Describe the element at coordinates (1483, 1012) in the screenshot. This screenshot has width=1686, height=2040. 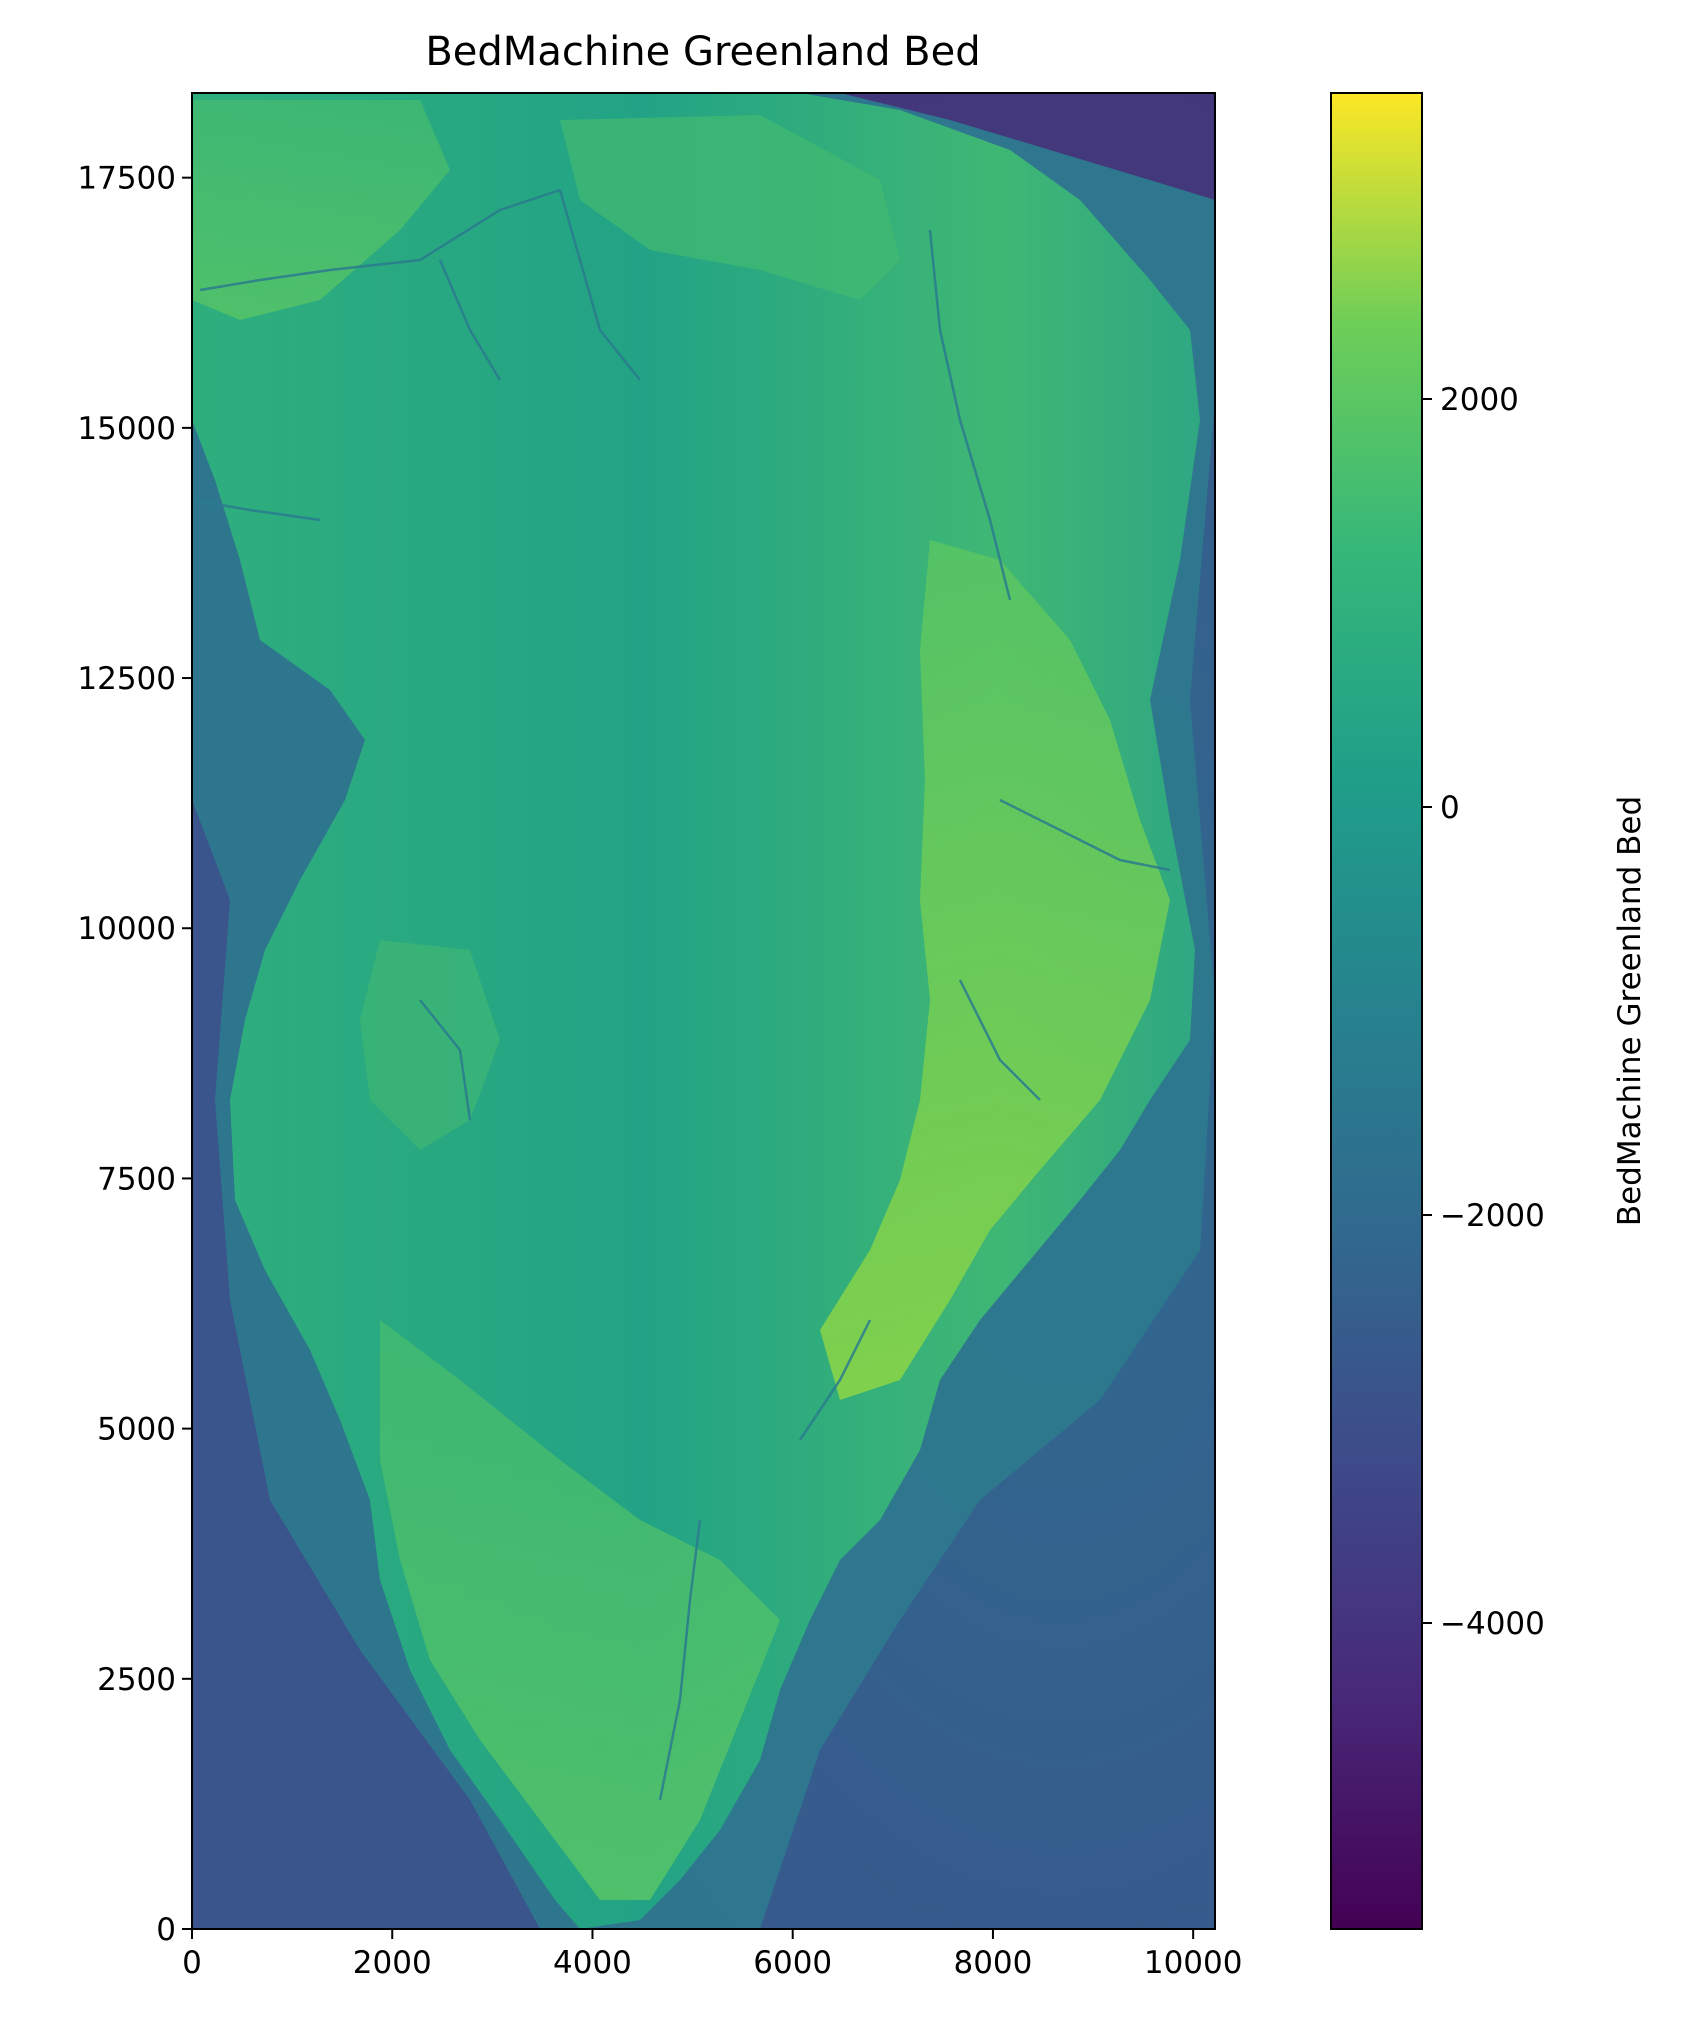
I see `colorbar-ticks: 2000 0 −2000 −4000` at that location.